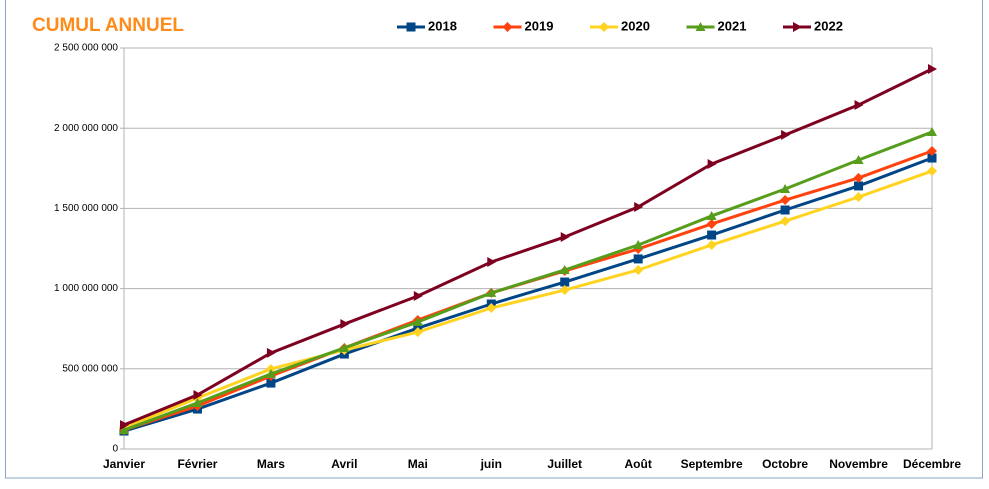 Image resolution: width=989 pixels, height=489 pixels. What do you see at coordinates (732, 25) in the screenshot?
I see `legend-label: 2021` at bounding box center [732, 25].